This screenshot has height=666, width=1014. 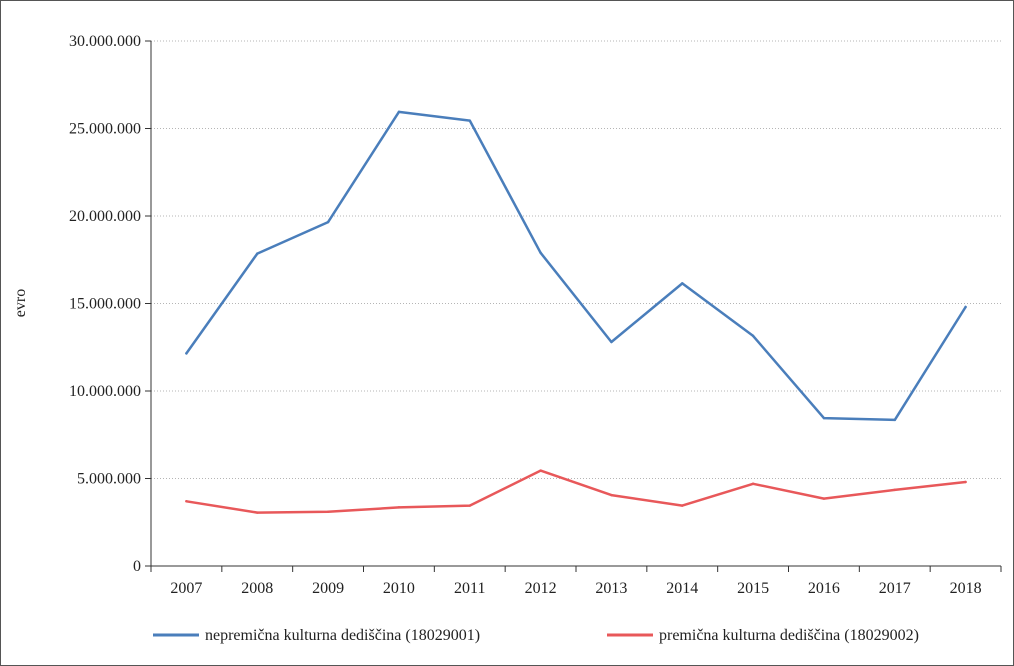 I want to click on y-tick-label: 5.000.000, so click(x=109, y=479).